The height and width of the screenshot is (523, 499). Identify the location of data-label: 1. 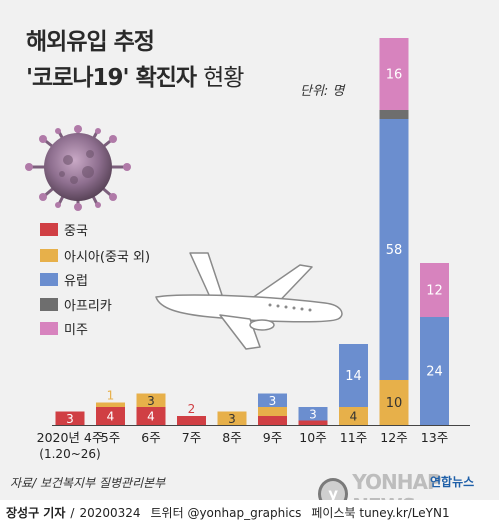
(111, 396).